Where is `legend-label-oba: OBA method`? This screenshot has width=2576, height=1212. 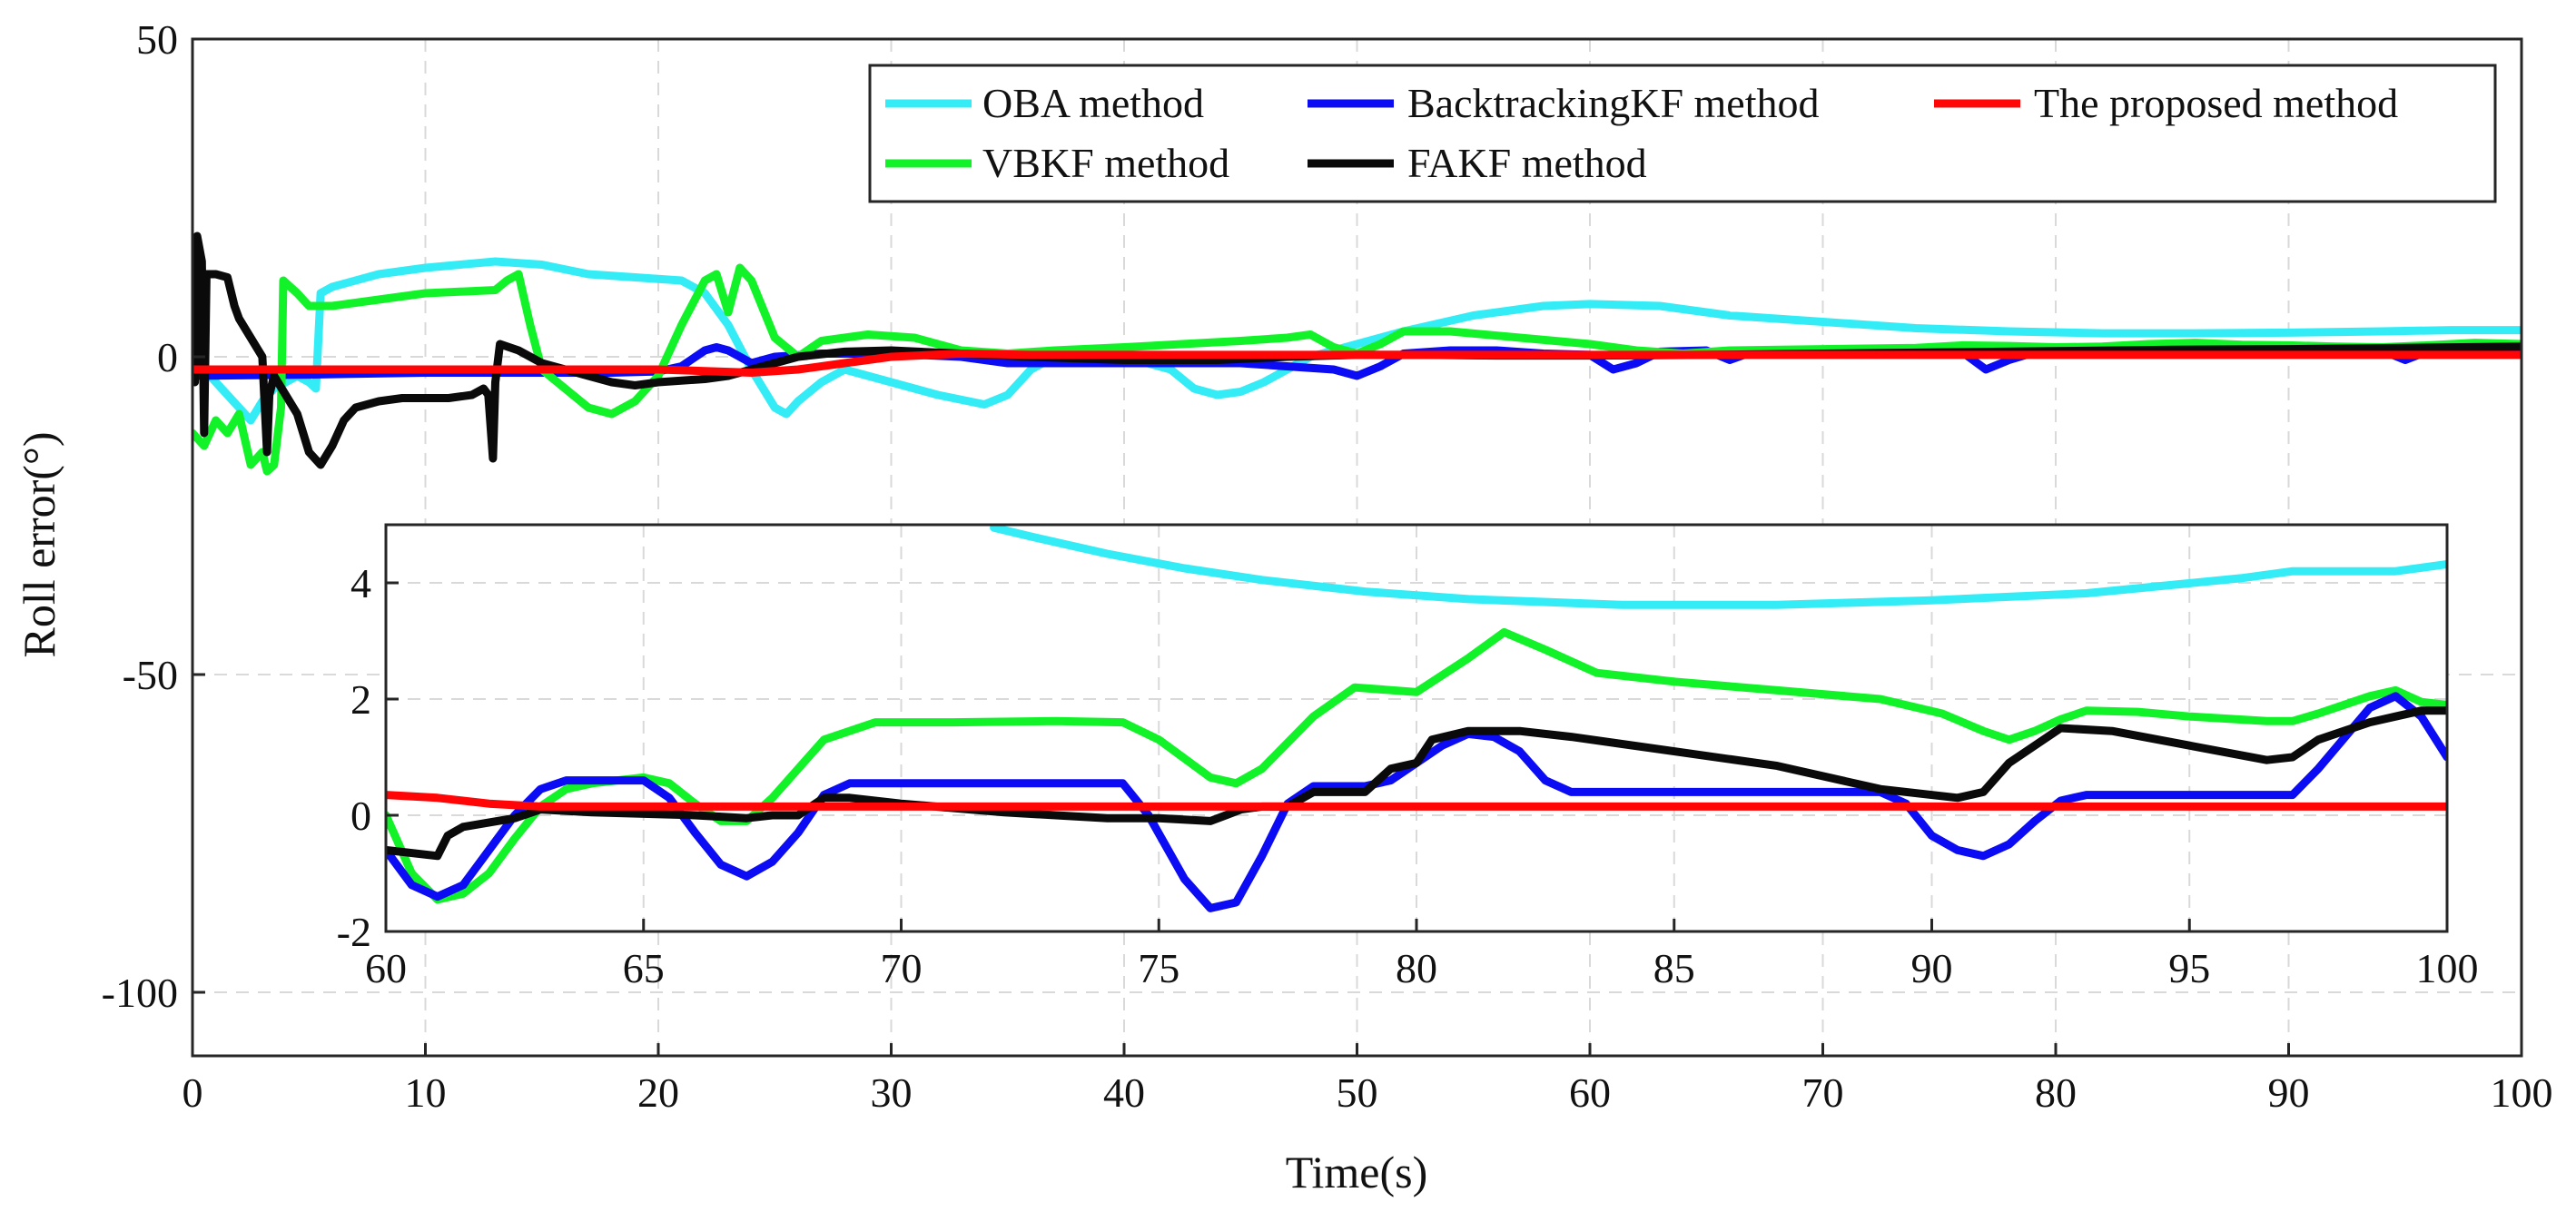 legend-label-oba: OBA method is located at coordinates (1093, 103).